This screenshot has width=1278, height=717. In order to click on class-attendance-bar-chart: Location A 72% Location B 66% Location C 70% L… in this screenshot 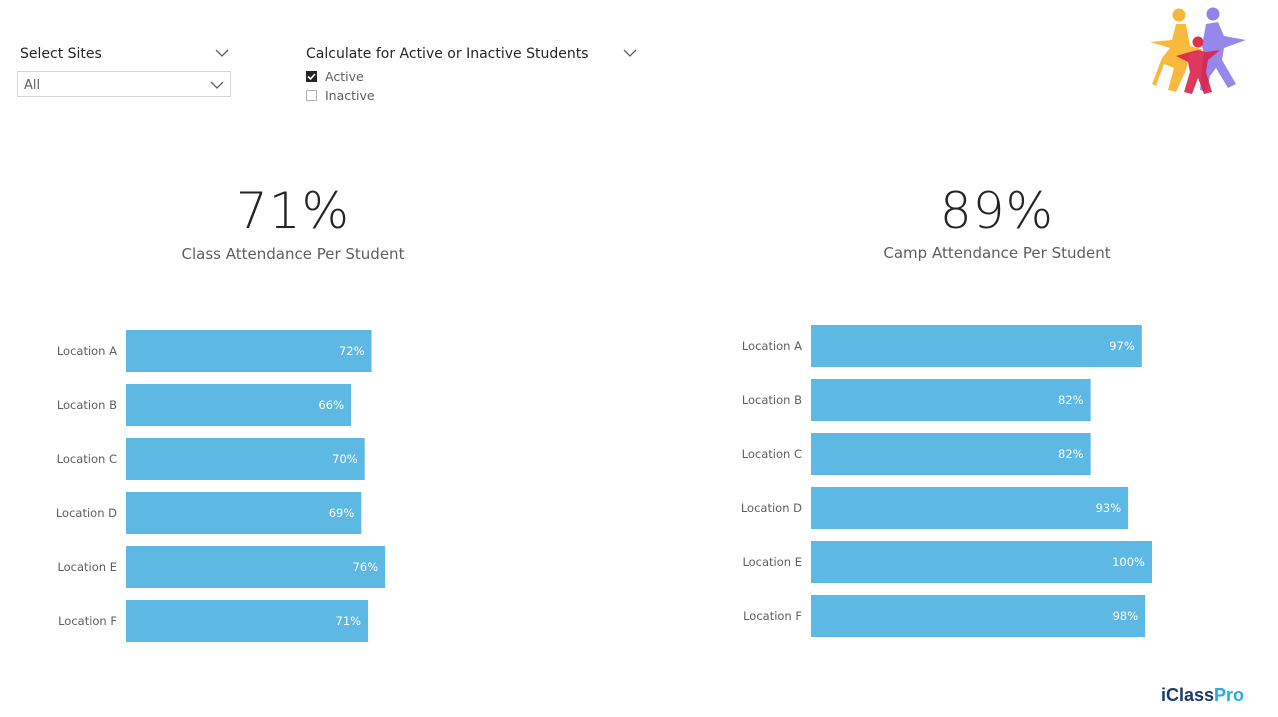, I will do `click(221, 486)`.